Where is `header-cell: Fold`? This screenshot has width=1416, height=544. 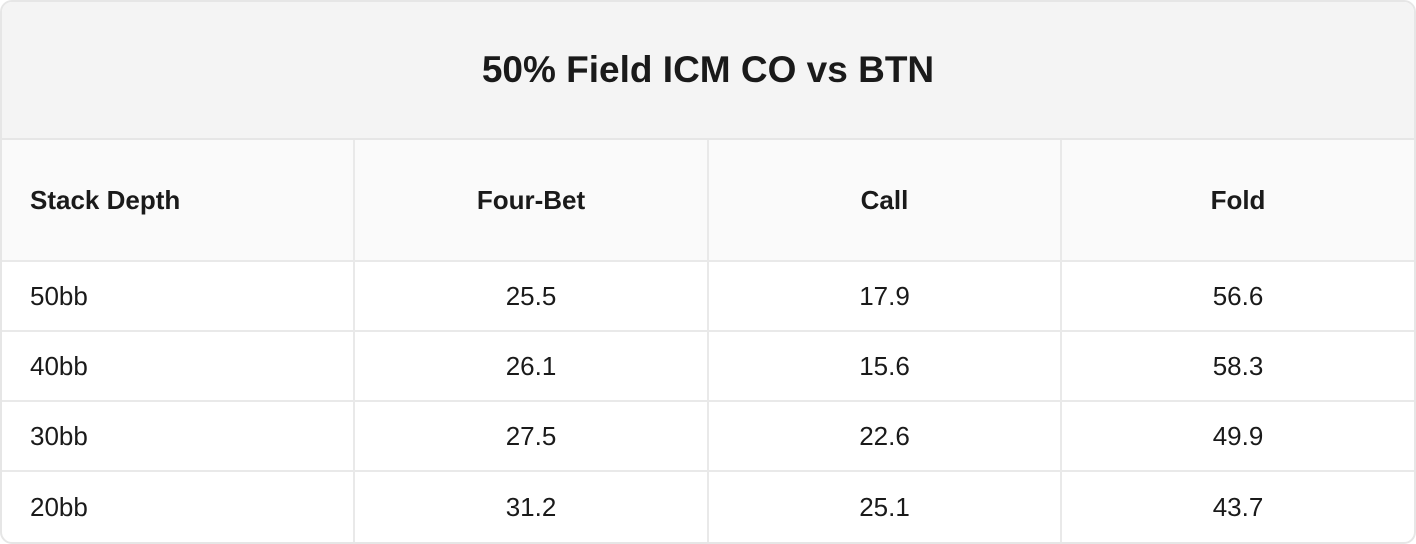
header-cell: Fold is located at coordinates (1238, 199).